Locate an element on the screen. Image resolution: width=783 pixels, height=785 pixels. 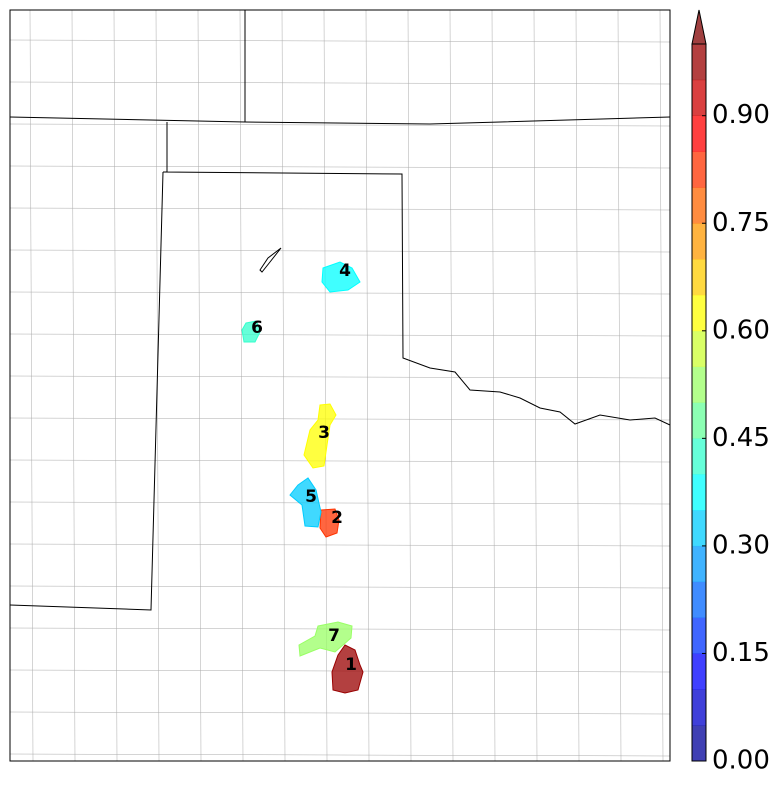
region-label: 5 is located at coordinates (311, 497).